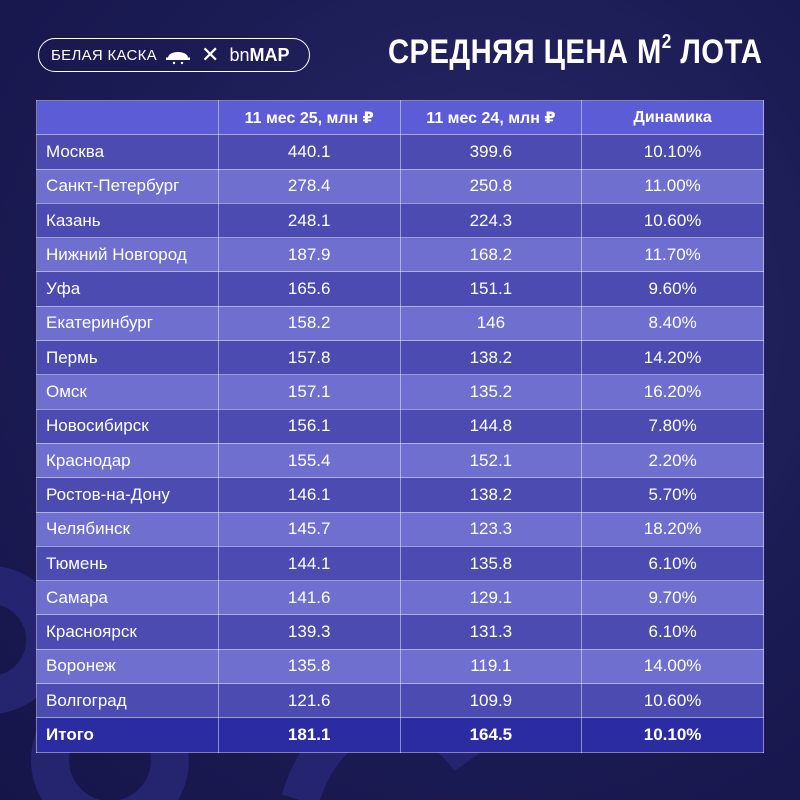 The width and height of the screenshot is (800, 800). Describe the element at coordinates (127, 289) in the screenshot. I see `city-cell: Уфа` at that location.